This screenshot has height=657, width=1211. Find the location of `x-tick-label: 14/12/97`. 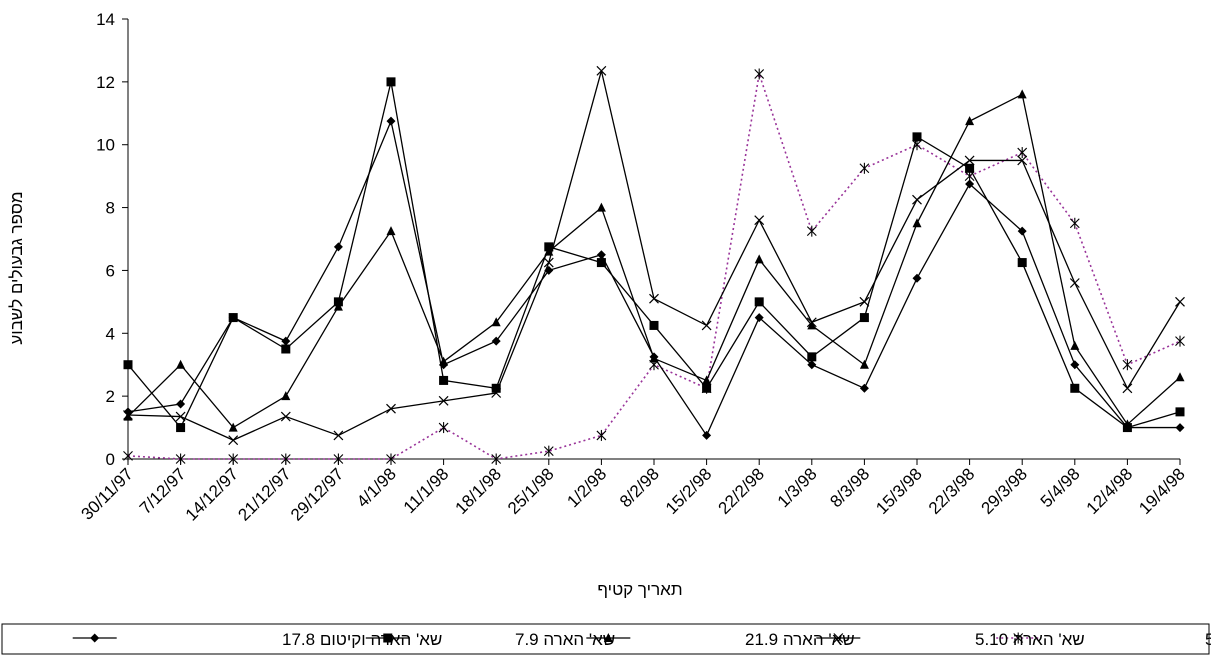

x-tick-label: 14/12/97 is located at coordinates (212, 494).